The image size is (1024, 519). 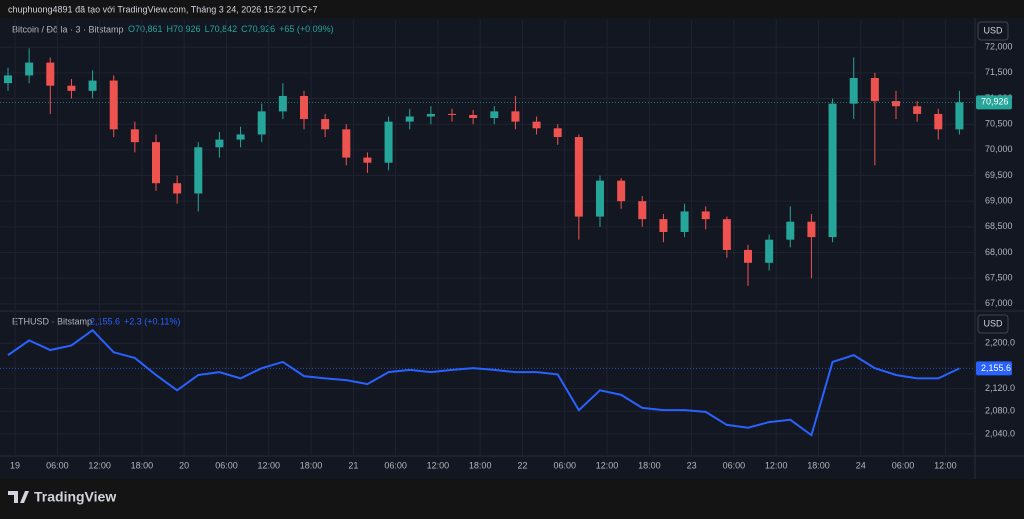 I want to click on ohlc-item: C70,926, so click(x=258, y=29).